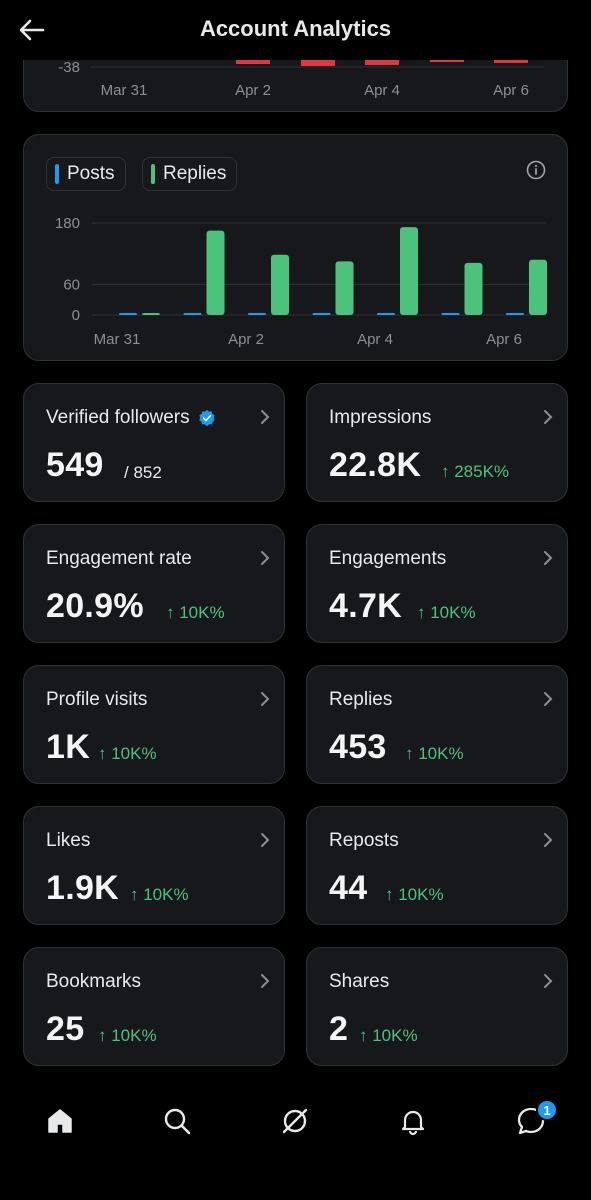 The height and width of the screenshot is (1200, 591). I want to click on nav-search, so click(177, 1121).